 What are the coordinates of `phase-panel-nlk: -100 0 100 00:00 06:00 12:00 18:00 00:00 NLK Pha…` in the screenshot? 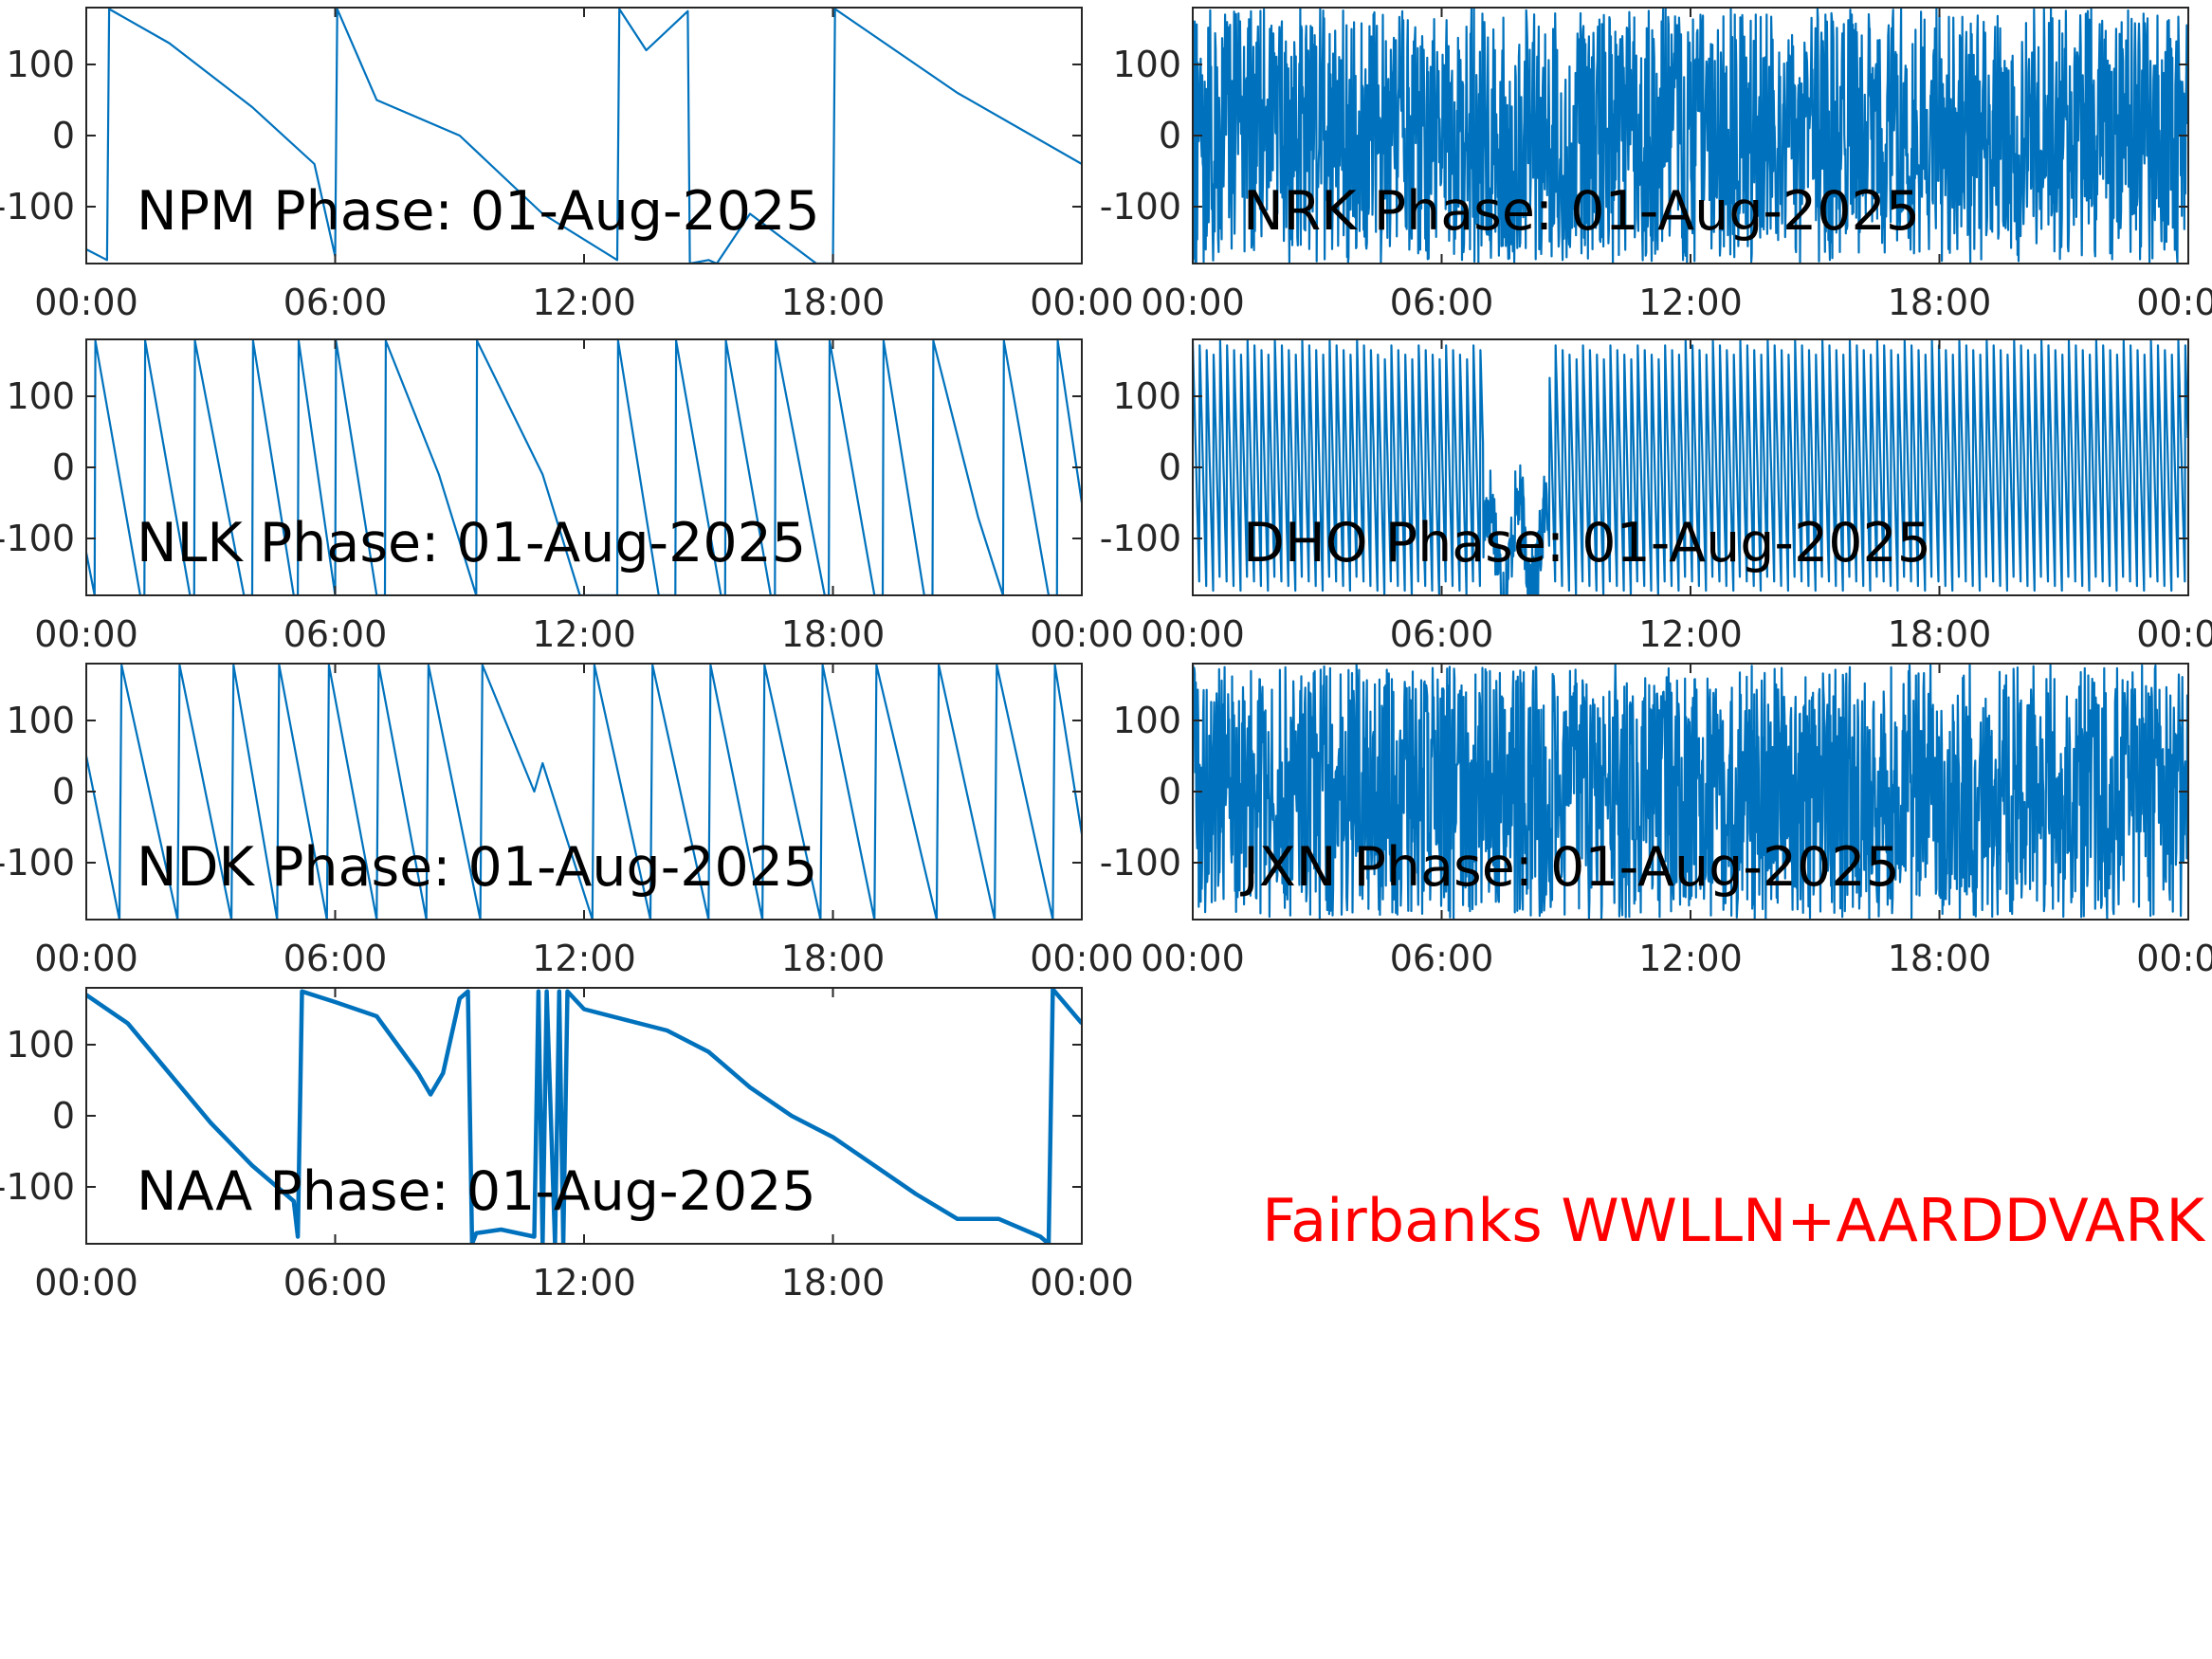 It's located at (567, 496).